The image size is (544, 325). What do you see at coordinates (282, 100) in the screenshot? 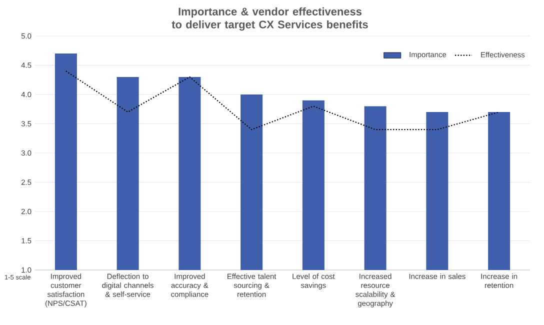
I see `line-series` at bounding box center [282, 100].